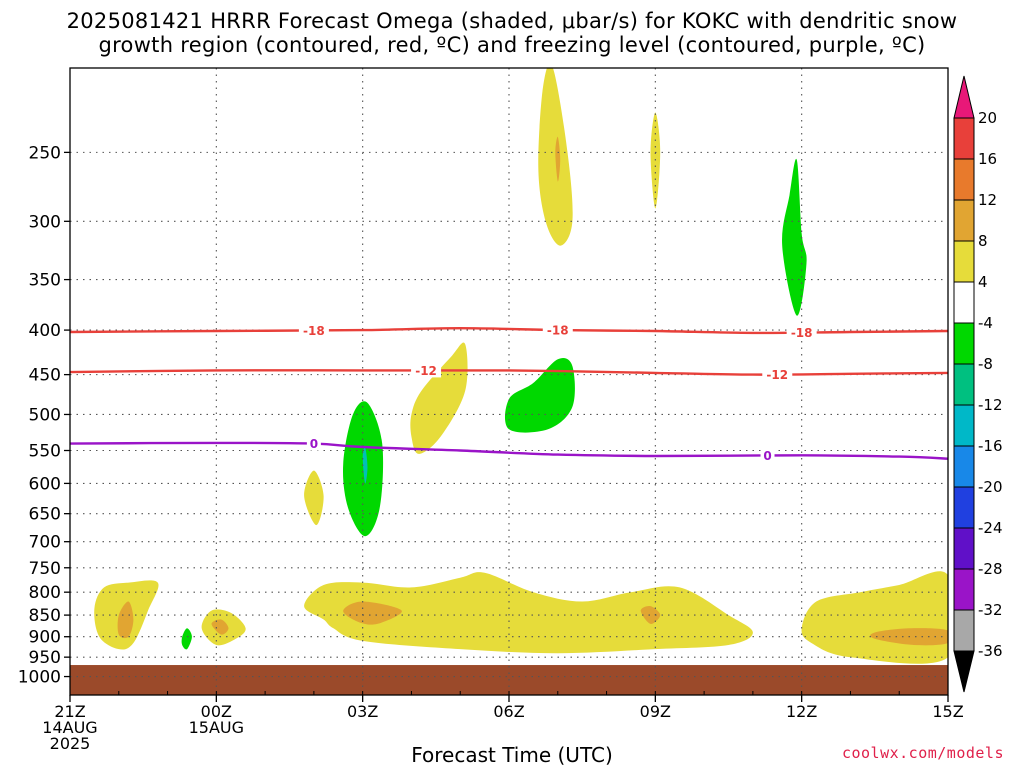  I want to click on y-tick-label-1000: 1000, so click(39, 678).